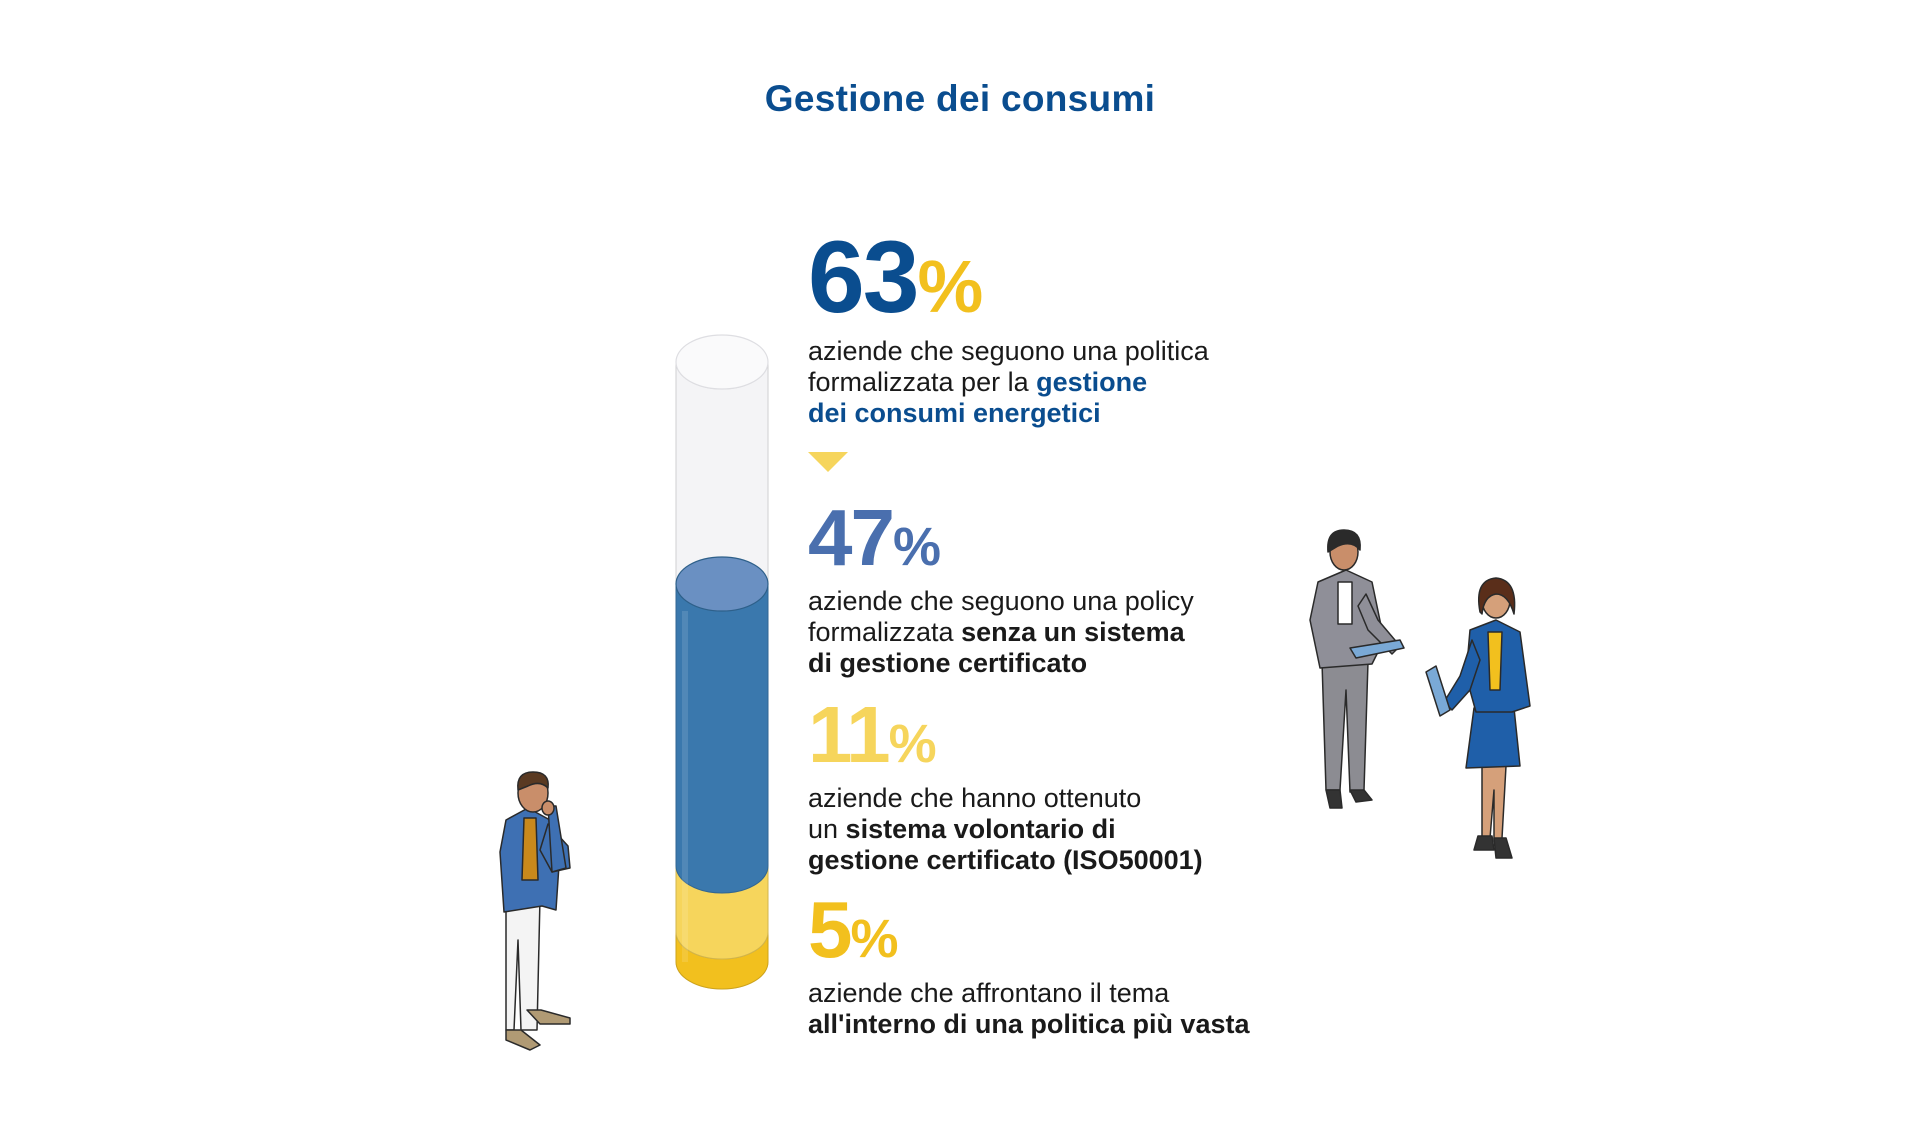 This screenshot has height=1138, width=1920. I want to click on desc-line-1: aziende che seguono una politica, so click(1008, 351).